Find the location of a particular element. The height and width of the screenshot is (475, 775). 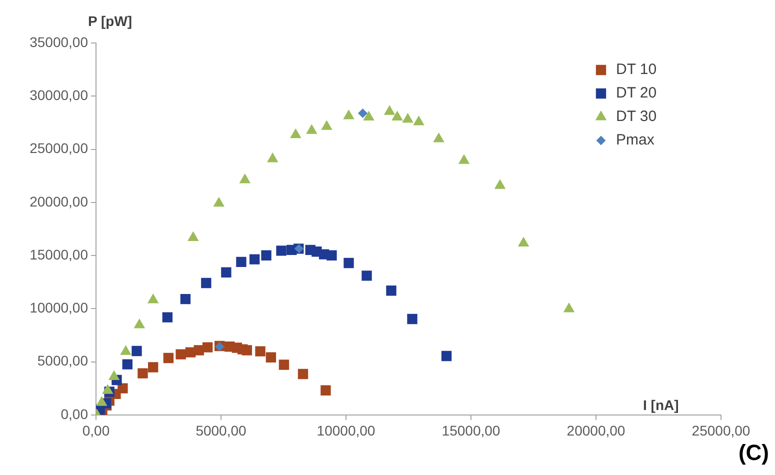

y-tick-label: 25000,00 is located at coordinates (59, 148).